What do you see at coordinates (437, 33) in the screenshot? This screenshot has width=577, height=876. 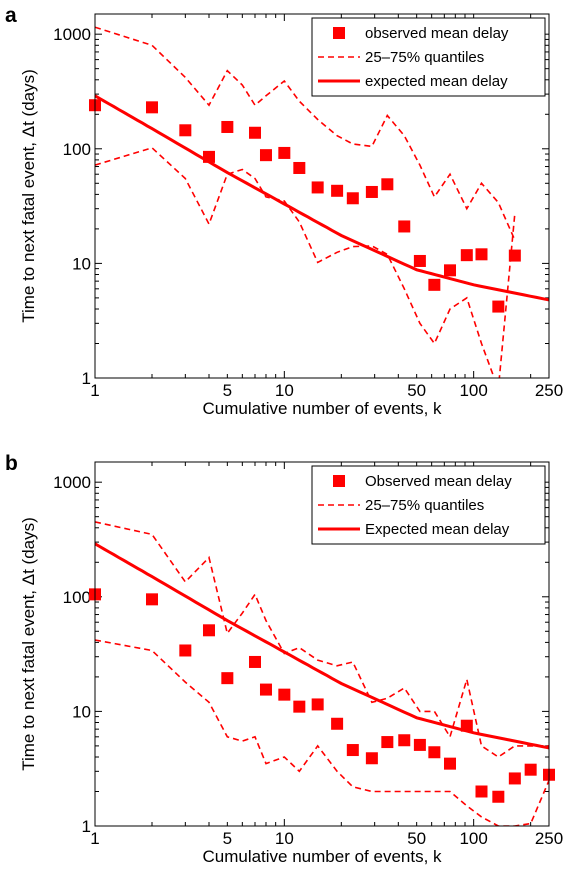 I see `legend-entry-label: observed mean delay` at bounding box center [437, 33].